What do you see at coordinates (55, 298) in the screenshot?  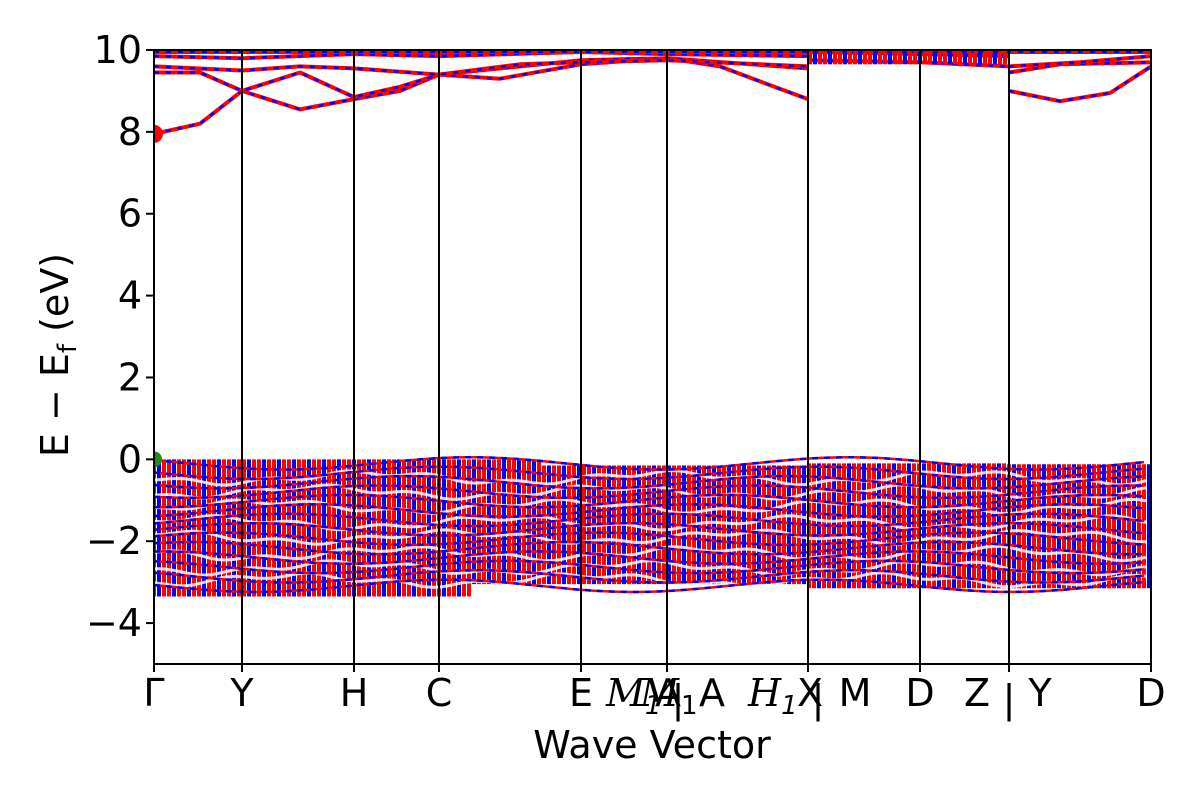 I see `y-axis-title-unit: (eV)` at bounding box center [55, 298].